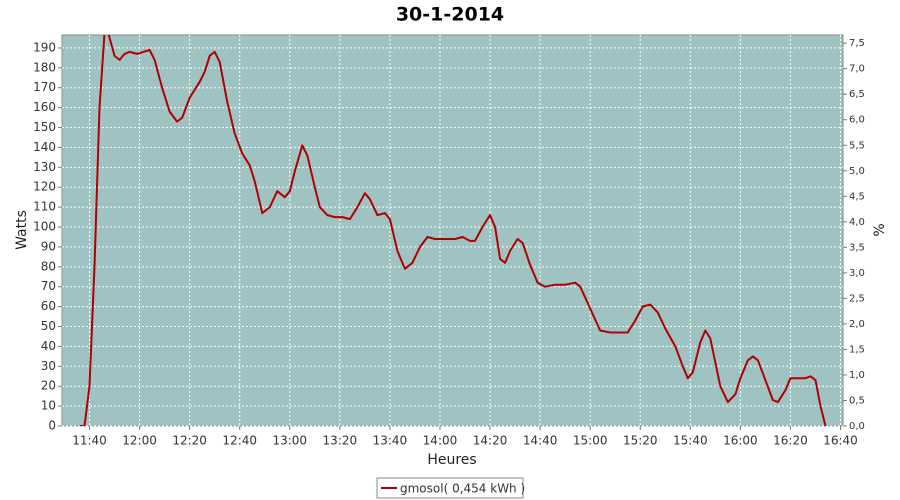 Image resolution: width=900 pixels, height=500 pixels. I want to click on x-tick-label: 14:00, so click(440, 441).